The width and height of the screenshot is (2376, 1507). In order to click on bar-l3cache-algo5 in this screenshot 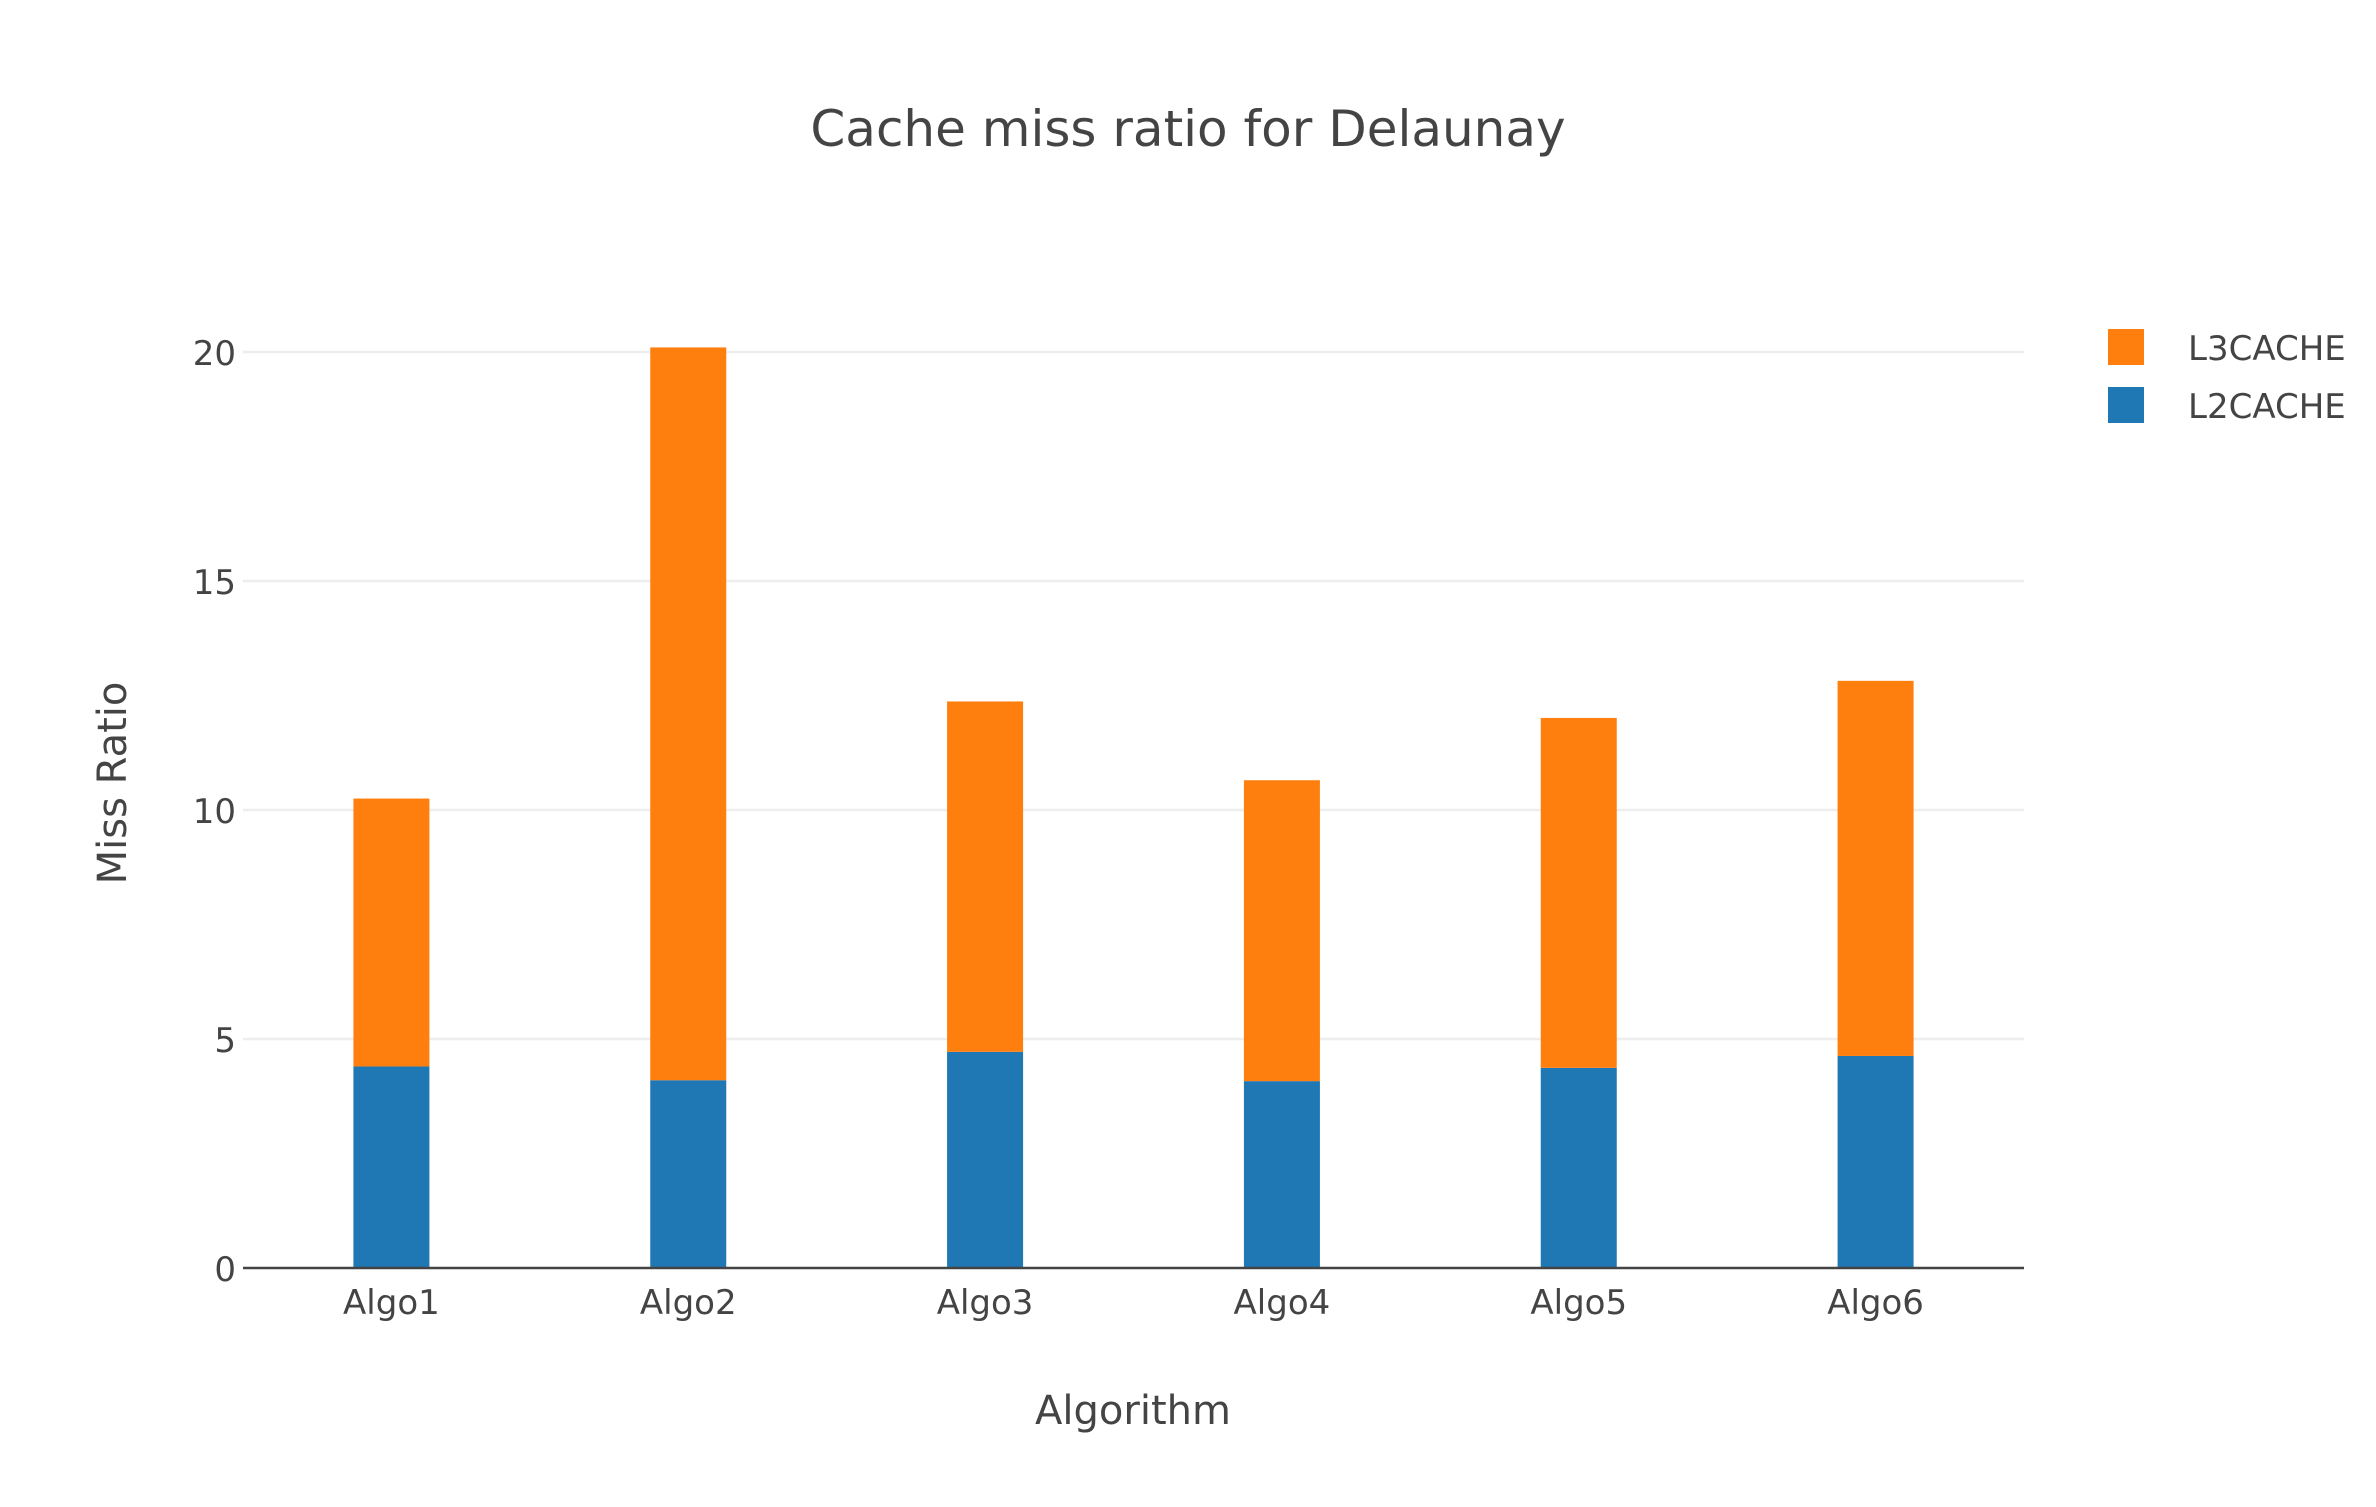, I will do `click(1578, 892)`.